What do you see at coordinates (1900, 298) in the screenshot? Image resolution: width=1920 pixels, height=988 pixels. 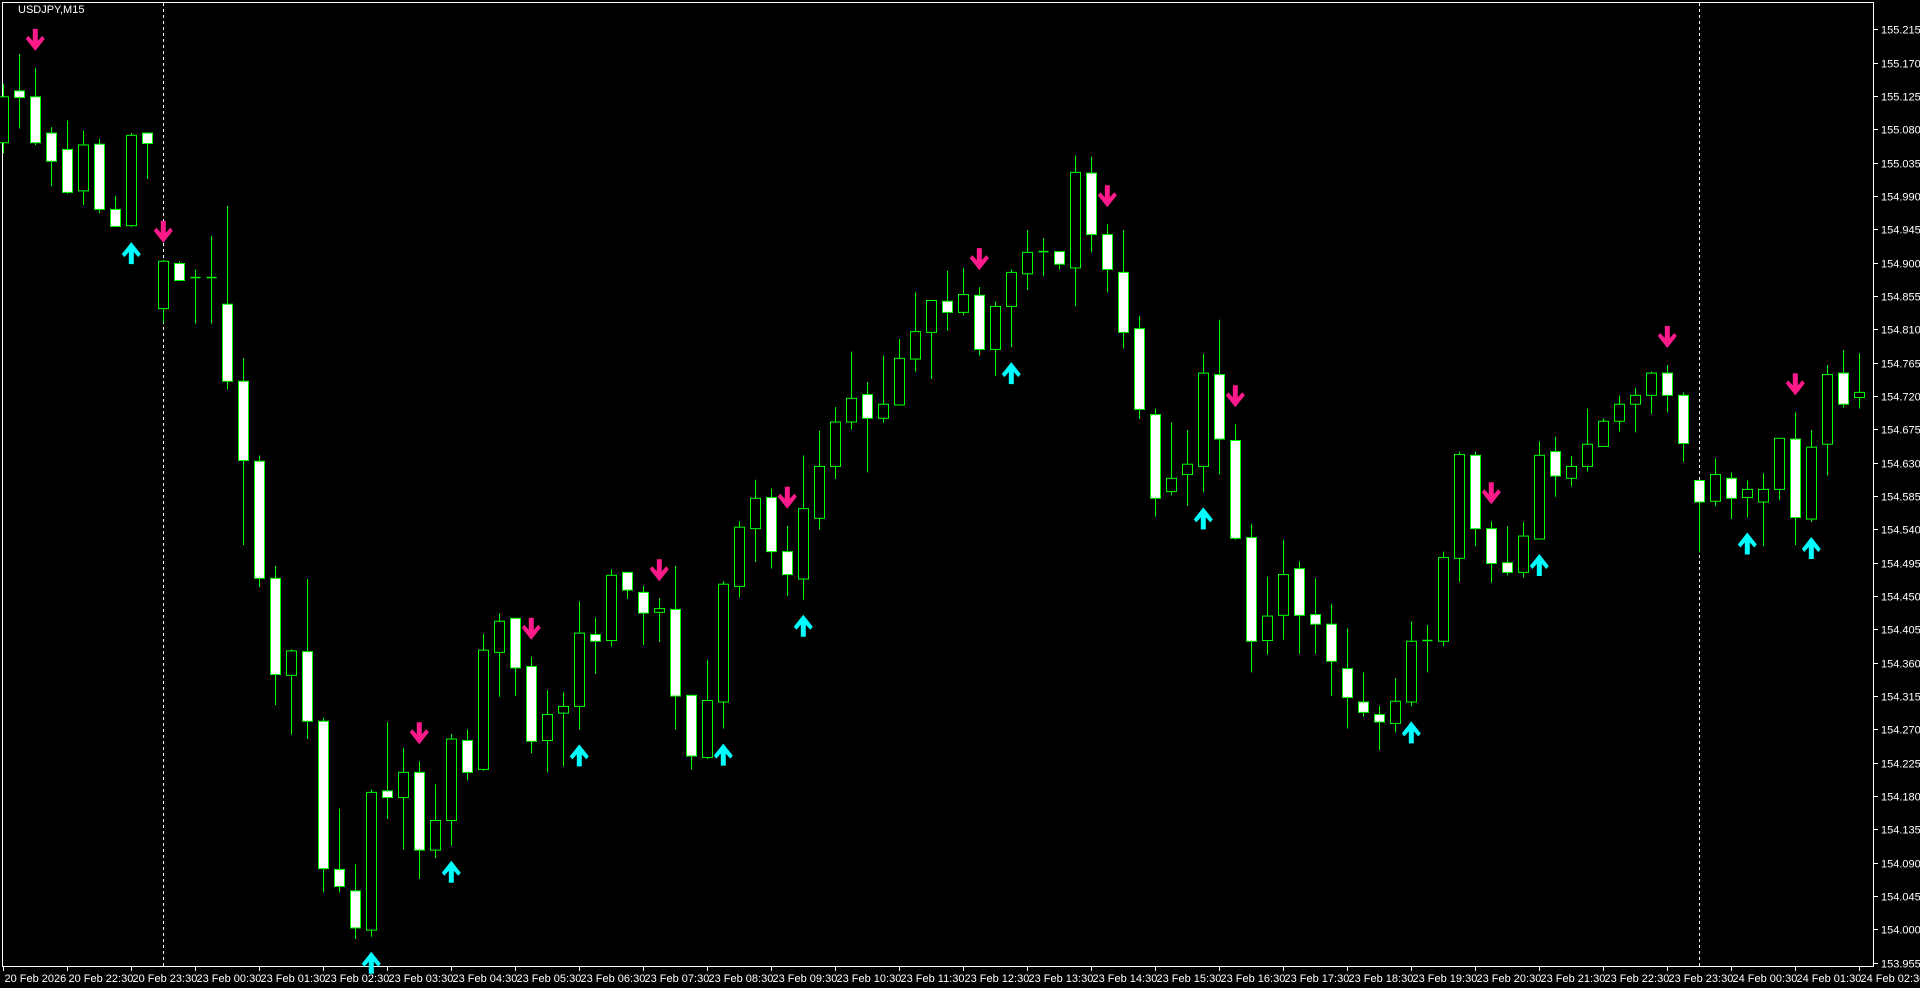 I see `price-tick-label: 154.855` at bounding box center [1900, 298].